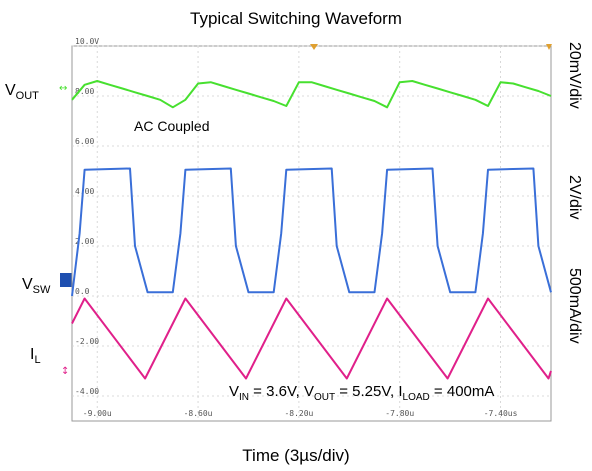 This screenshot has height=471, width=592. I want to click on x-tick-label: -8.60u, so click(198, 413).